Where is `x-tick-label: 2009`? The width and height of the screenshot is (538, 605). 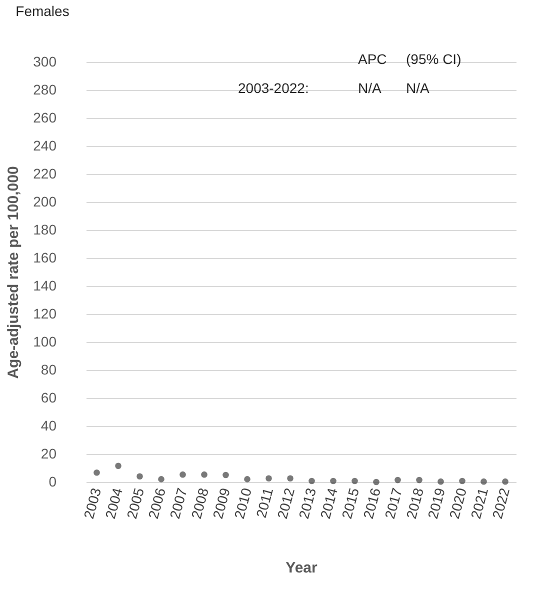
x-tick-label: 2009 is located at coordinates (221, 503).